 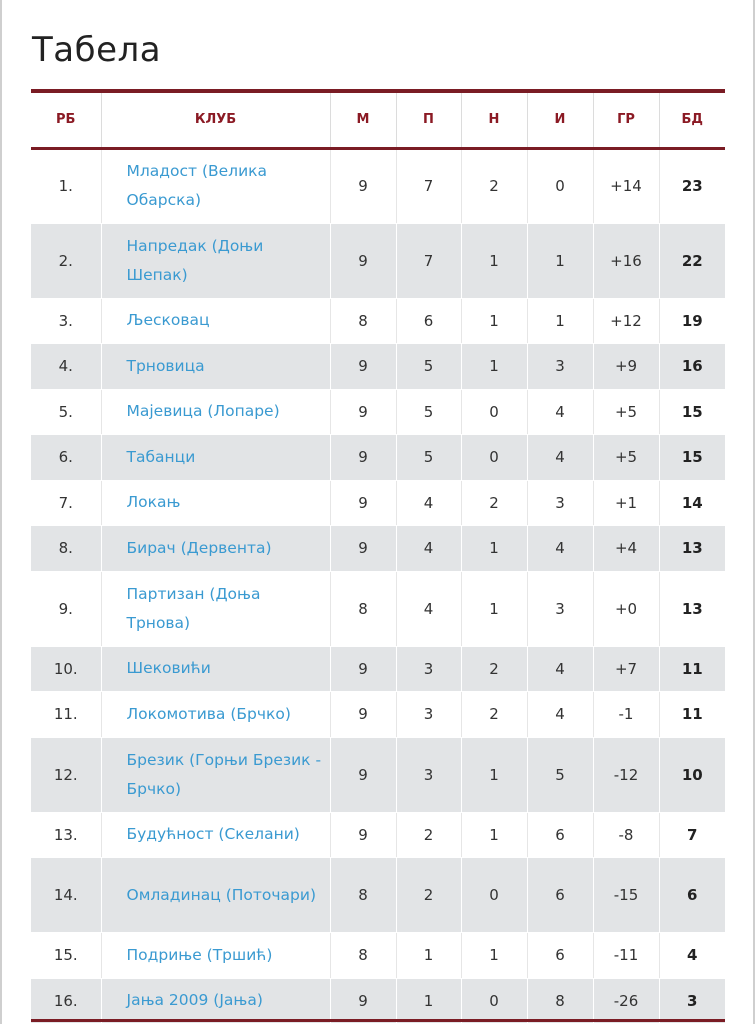 What do you see at coordinates (165, 365) in the screenshot?
I see `club-link: Трновица` at bounding box center [165, 365].